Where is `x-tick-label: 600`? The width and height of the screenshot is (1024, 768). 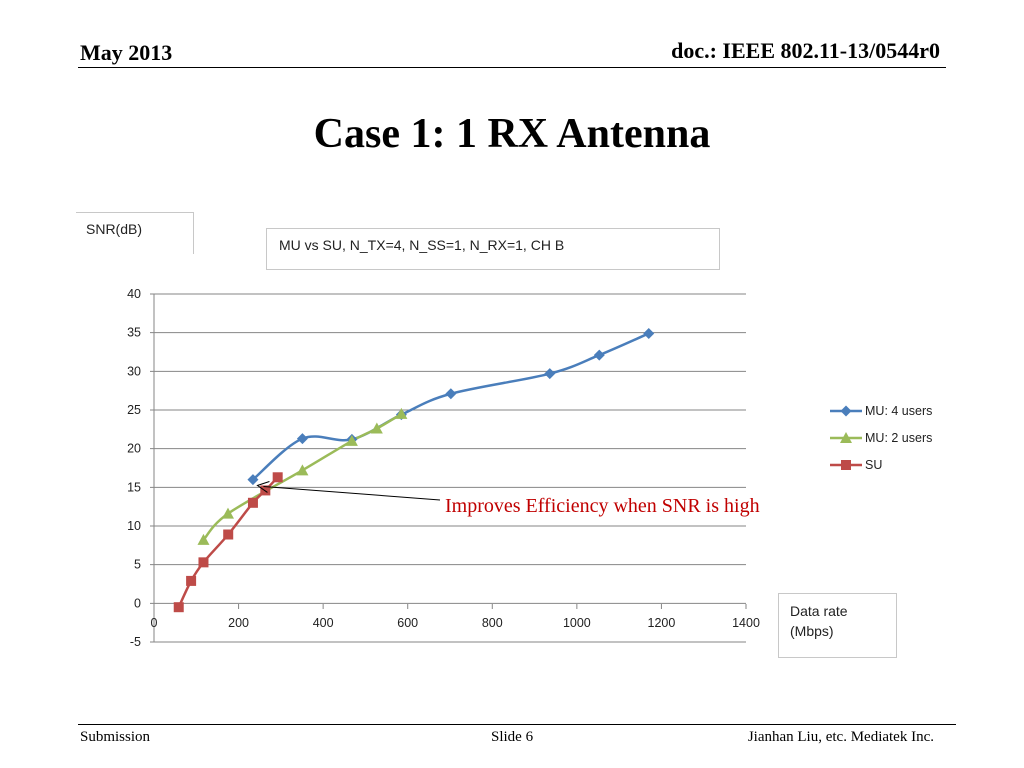
x-tick-label: 600 is located at coordinates (407, 623).